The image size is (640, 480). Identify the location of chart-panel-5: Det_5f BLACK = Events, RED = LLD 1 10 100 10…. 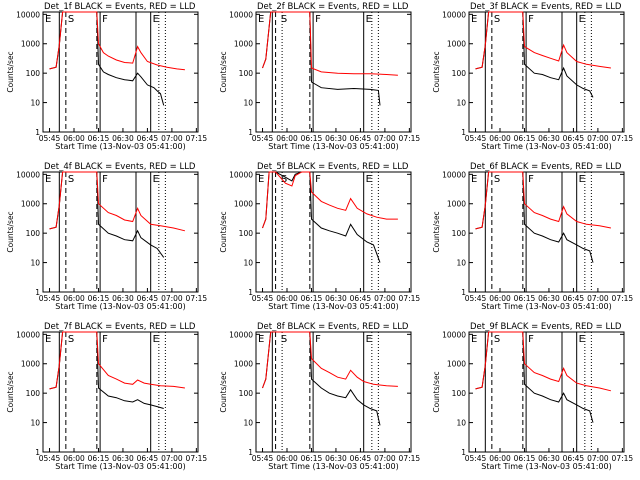
(319, 236).